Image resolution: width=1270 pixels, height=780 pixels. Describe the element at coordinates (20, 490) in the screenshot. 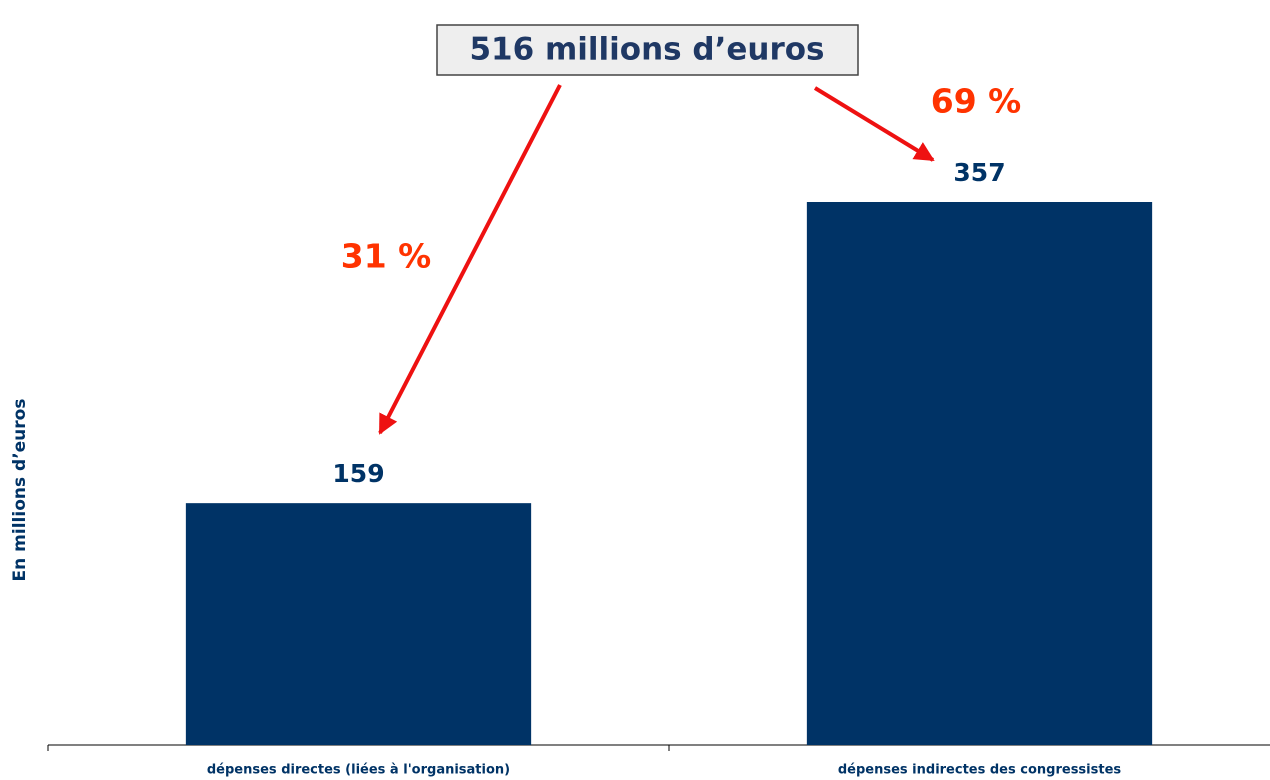

I see `y-axis-label: En millions d’euros` at that location.